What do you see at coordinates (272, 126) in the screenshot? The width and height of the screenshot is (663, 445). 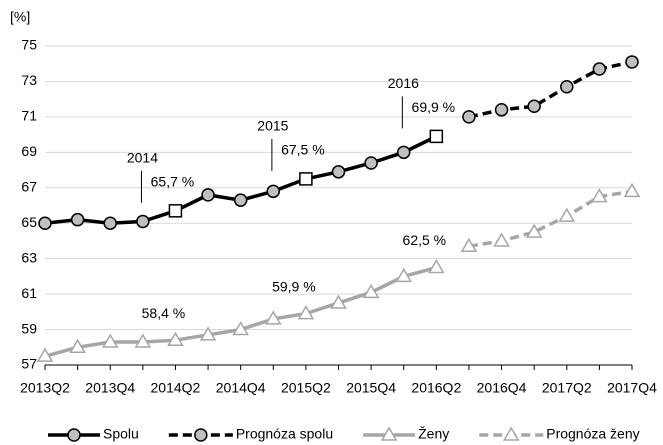 I see `annotation: 2015` at bounding box center [272, 126].